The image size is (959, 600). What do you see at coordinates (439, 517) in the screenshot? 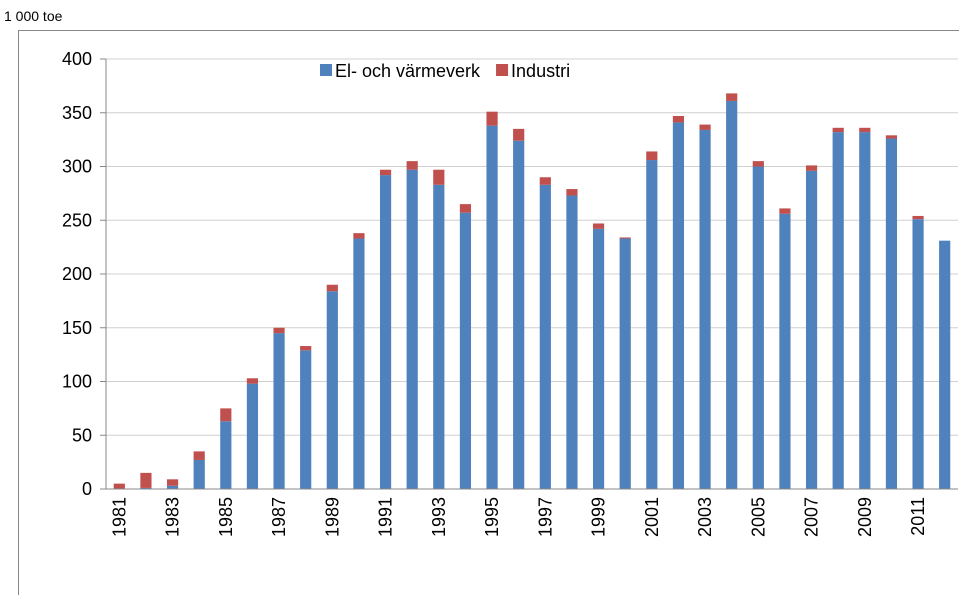
I see `x-tick-label: 1993` at bounding box center [439, 517].